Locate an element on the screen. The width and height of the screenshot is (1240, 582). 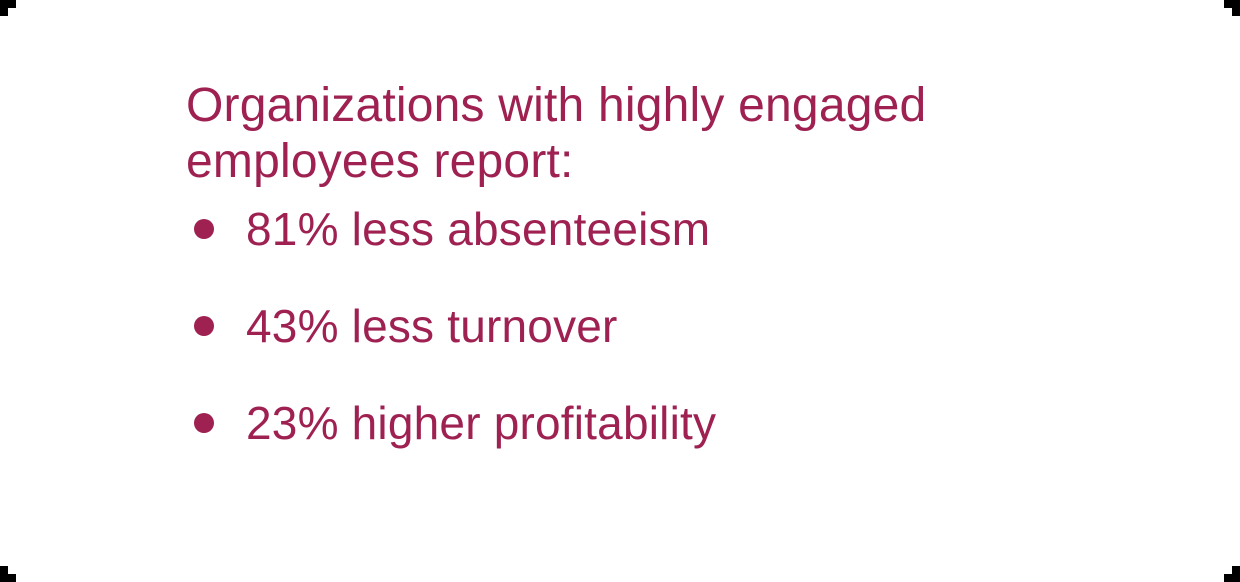
heading-line-2: employees report: is located at coordinates (380, 162).